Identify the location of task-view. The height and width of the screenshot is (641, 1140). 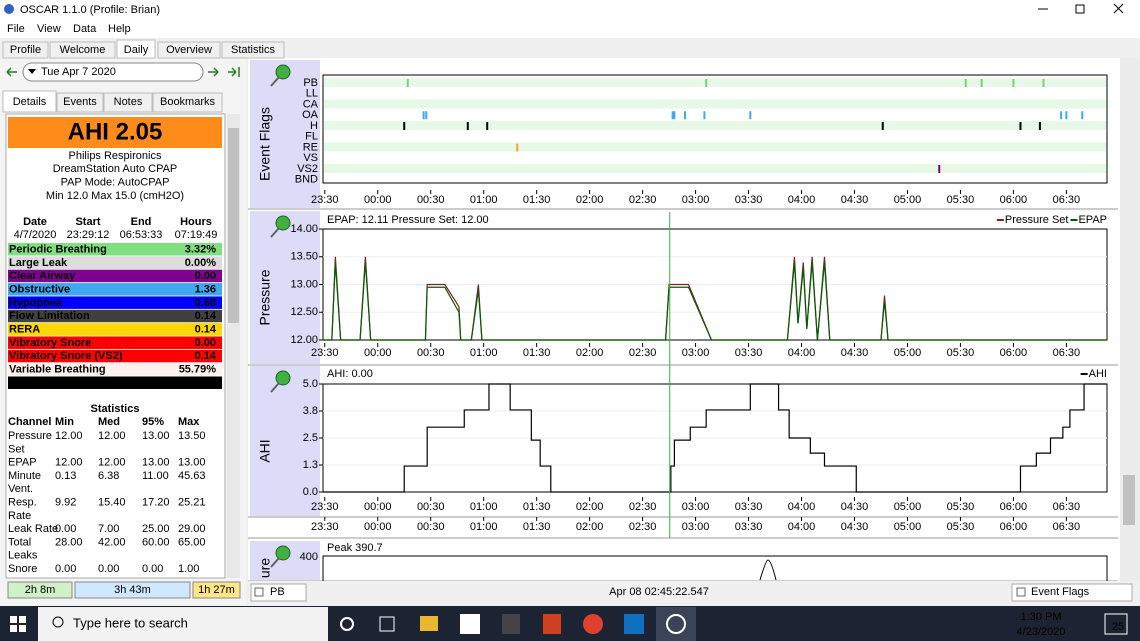
(387, 624).